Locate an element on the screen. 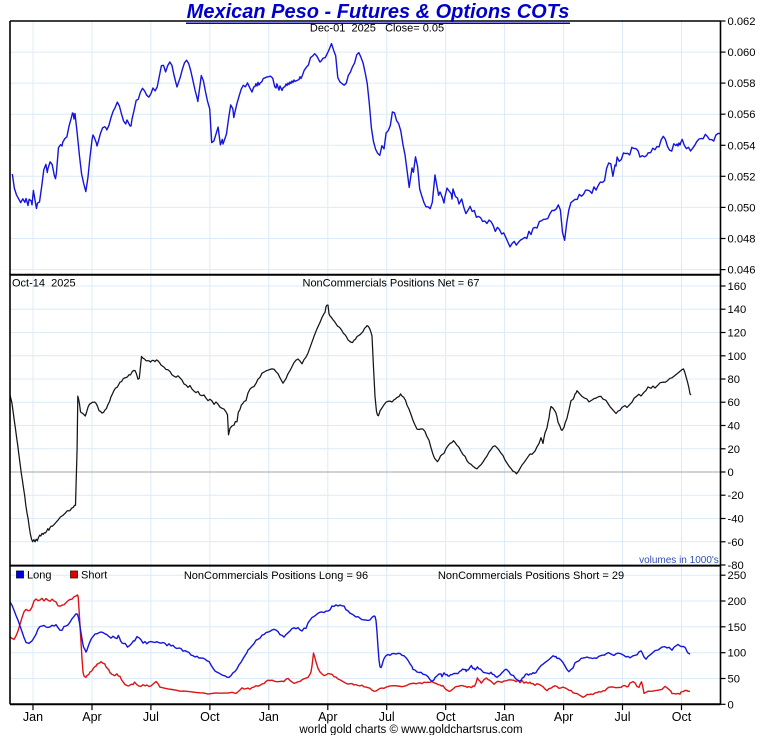  svg-text: 0.050 is located at coordinates (742, 208).